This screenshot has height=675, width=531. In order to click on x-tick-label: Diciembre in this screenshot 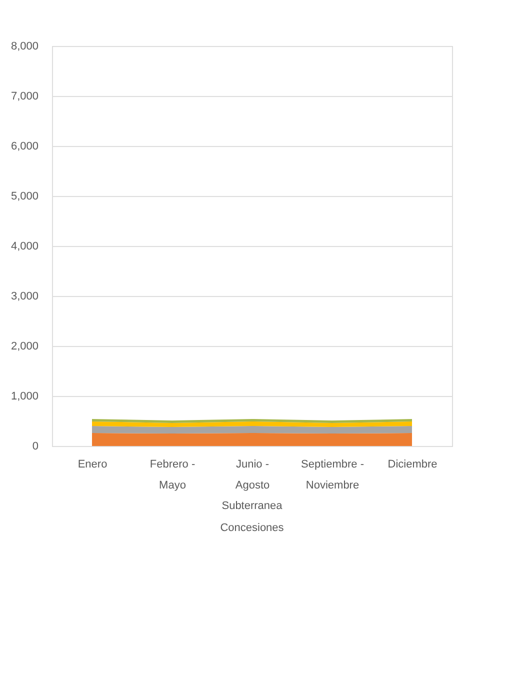, I will do `click(413, 464)`.